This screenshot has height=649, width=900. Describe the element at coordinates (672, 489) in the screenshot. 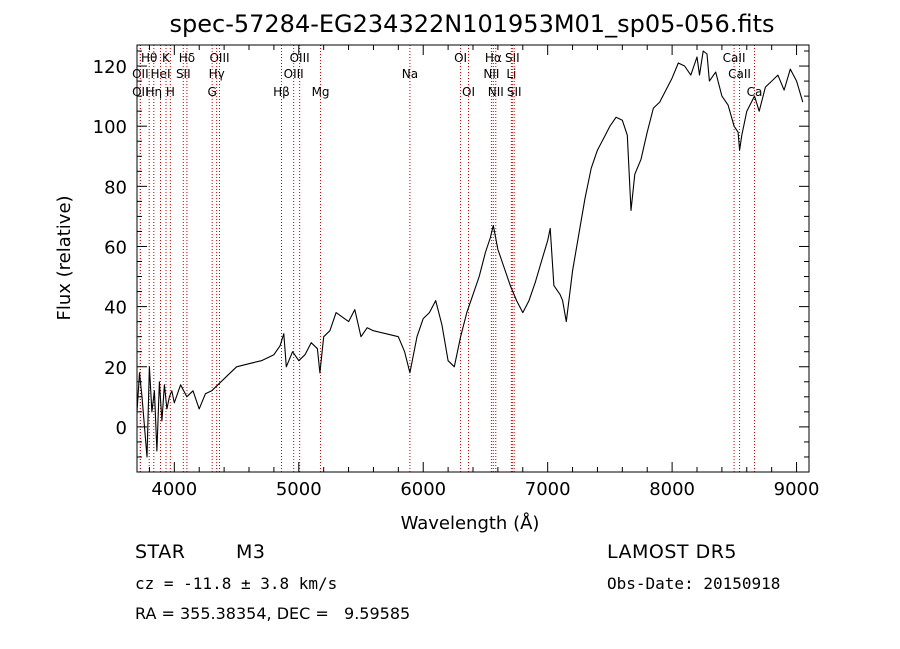

I see `x-tick-label: 8000` at that location.